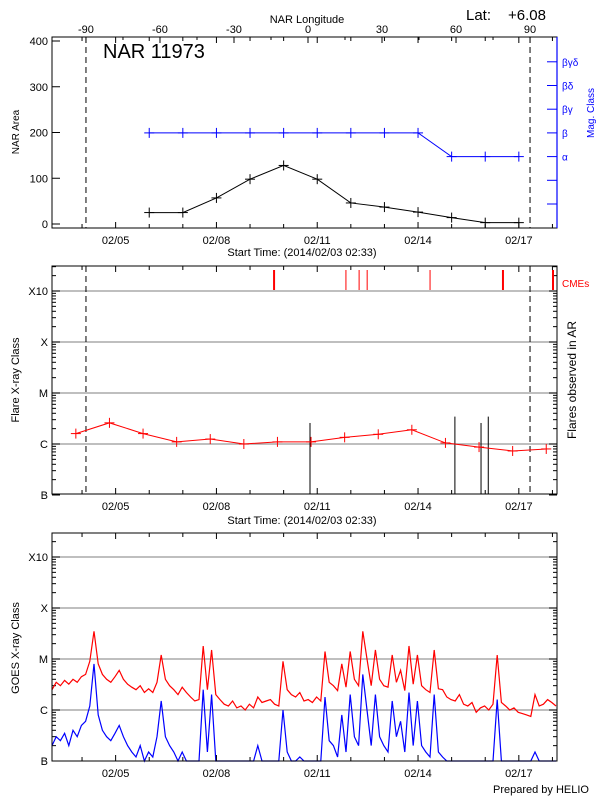  Describe the element at coordinates (16, 648) in the screenshot. I see `panel3-ylabel: GOES X-ray Class` at that location.